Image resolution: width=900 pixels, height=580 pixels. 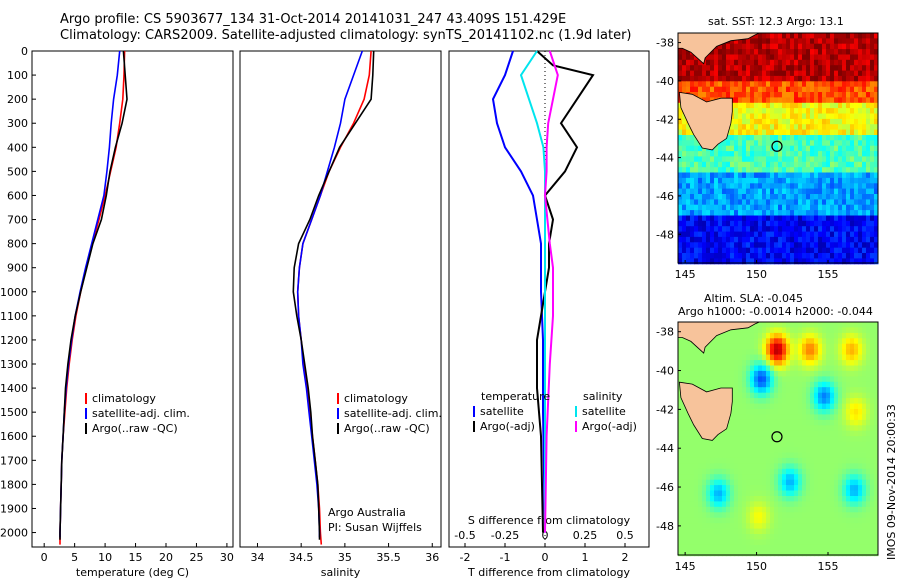 I want to click on depth-tick-label: 500, so click(x=17, y=171).